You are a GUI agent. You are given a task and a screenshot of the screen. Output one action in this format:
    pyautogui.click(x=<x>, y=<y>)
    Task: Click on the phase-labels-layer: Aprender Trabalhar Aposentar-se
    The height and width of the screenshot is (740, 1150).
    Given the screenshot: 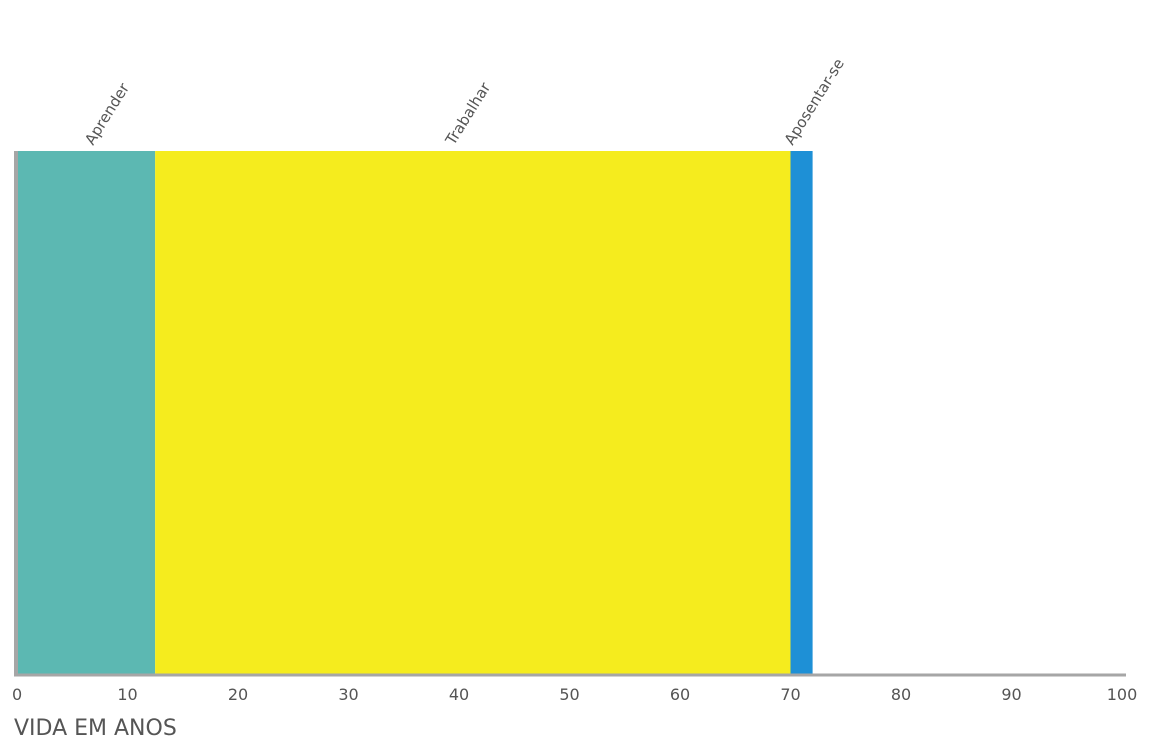 What is the action you would take?
    pyautogui.click(x=464, y=102)
    